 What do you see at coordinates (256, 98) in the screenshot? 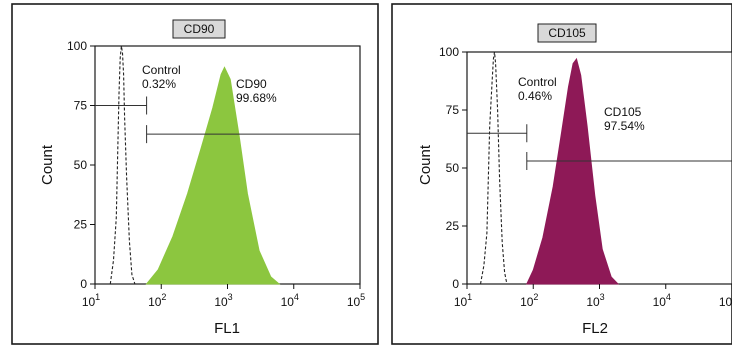
I see `sample-percent: 99.68%` at bounding box center [256, 98].